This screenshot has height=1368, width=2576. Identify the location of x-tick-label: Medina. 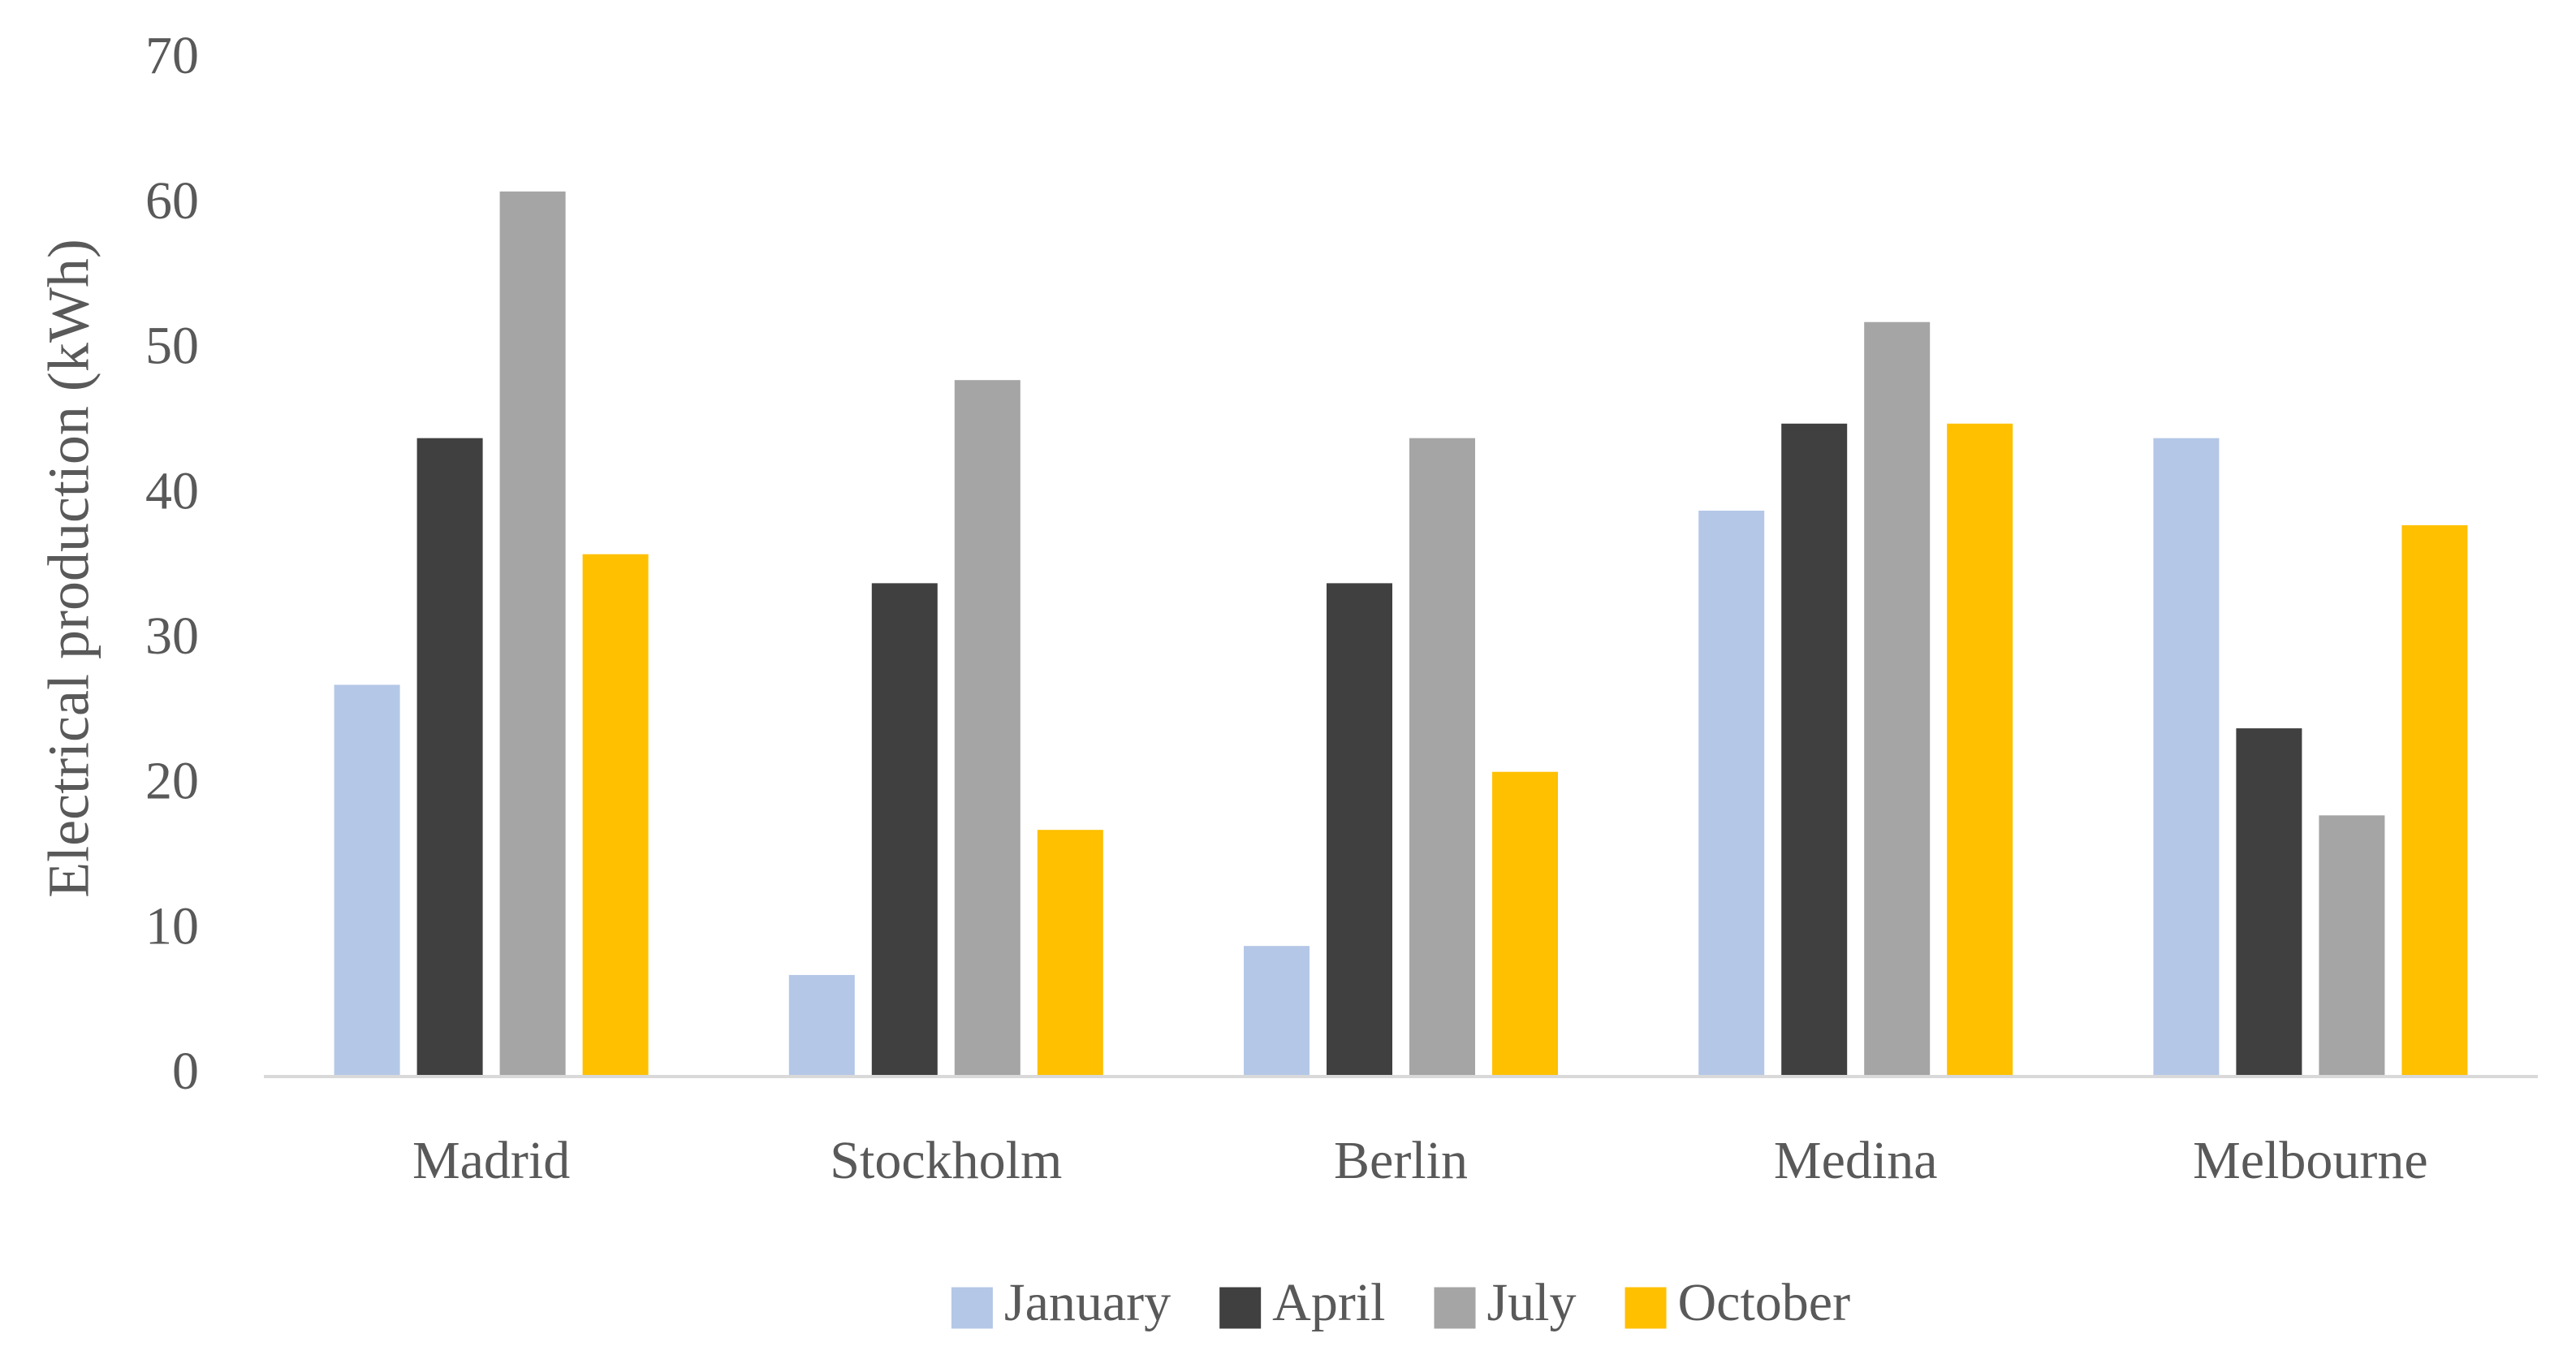
(1856, 1160).